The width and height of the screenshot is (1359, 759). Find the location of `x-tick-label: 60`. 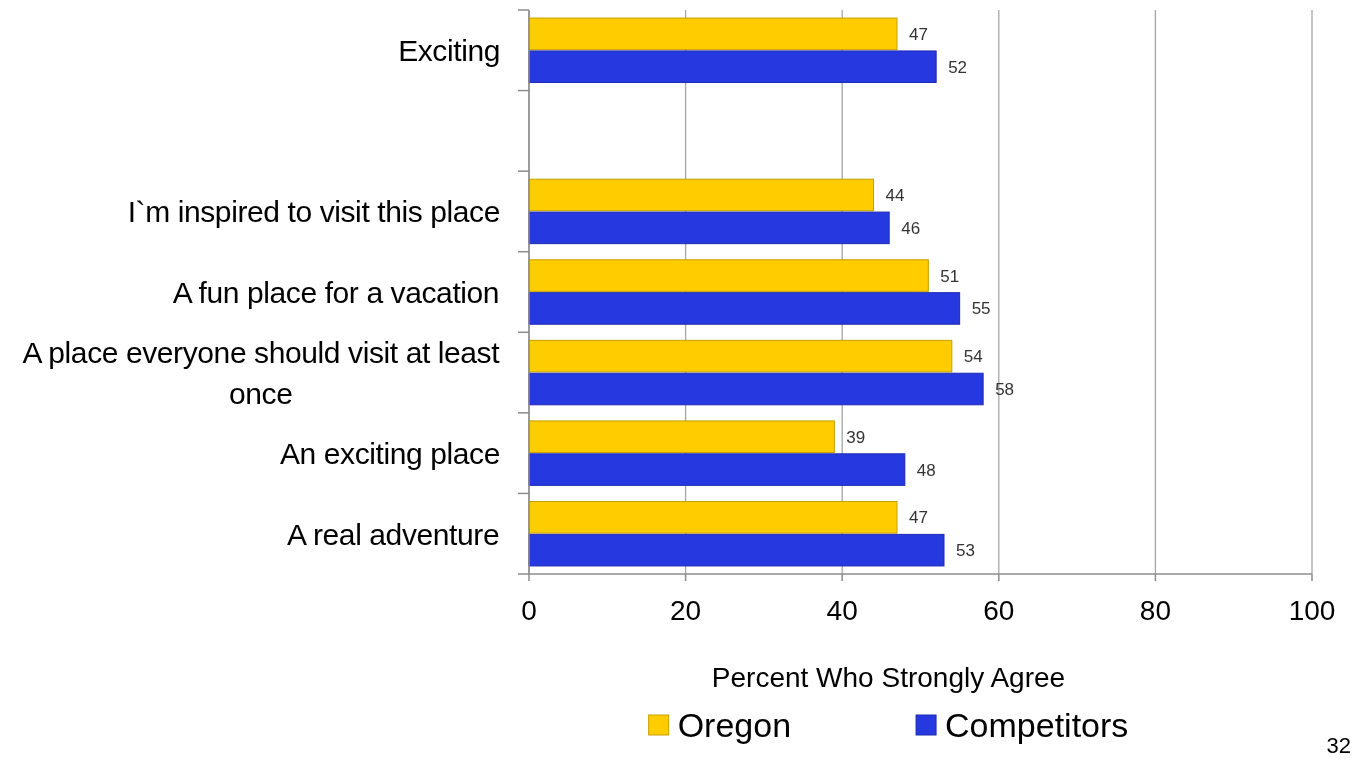

x-tick-label: 60 is located at coordinates (999, 610).